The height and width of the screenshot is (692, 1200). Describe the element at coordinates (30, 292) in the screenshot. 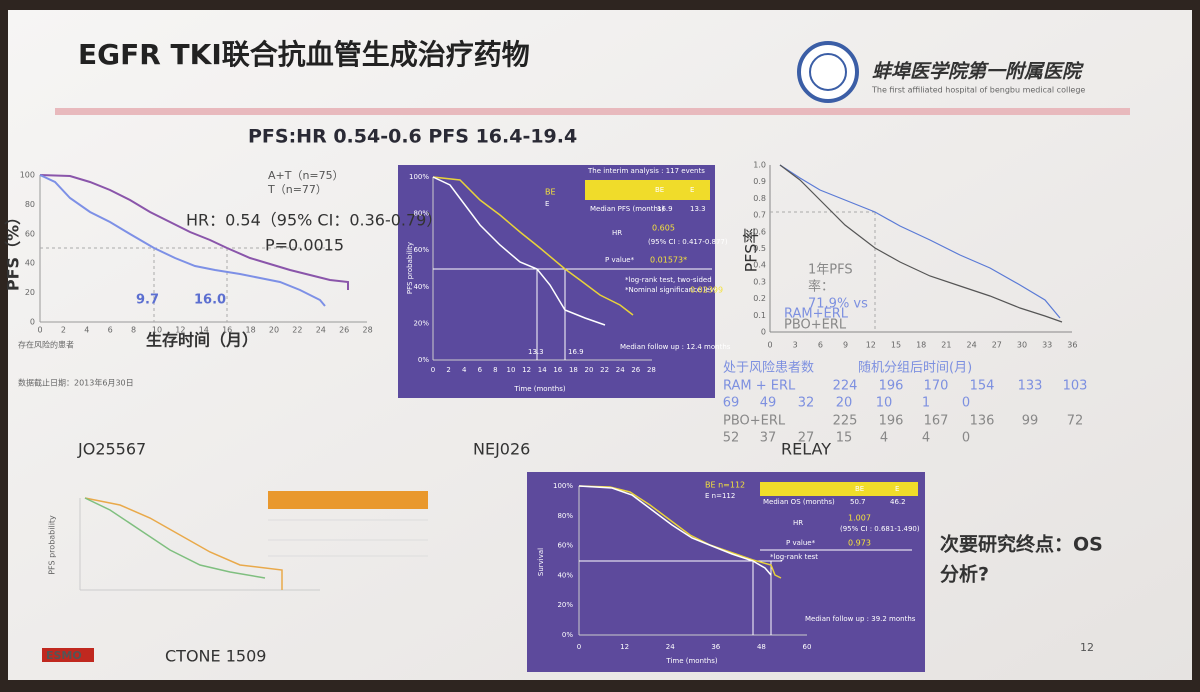

I see `y-tick-label: 20` at that location.